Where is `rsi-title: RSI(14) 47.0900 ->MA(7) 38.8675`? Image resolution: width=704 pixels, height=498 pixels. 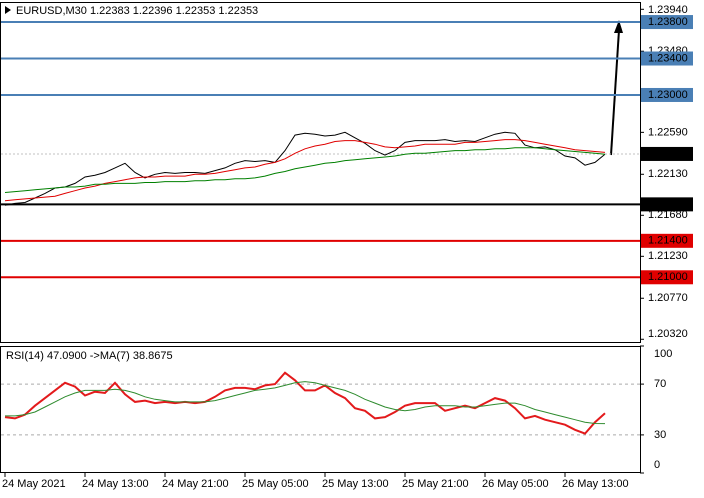 rsi-title: RSI(14) 47.0900 ->MA(7) 38.8675 is located at coordinates (89, 356).